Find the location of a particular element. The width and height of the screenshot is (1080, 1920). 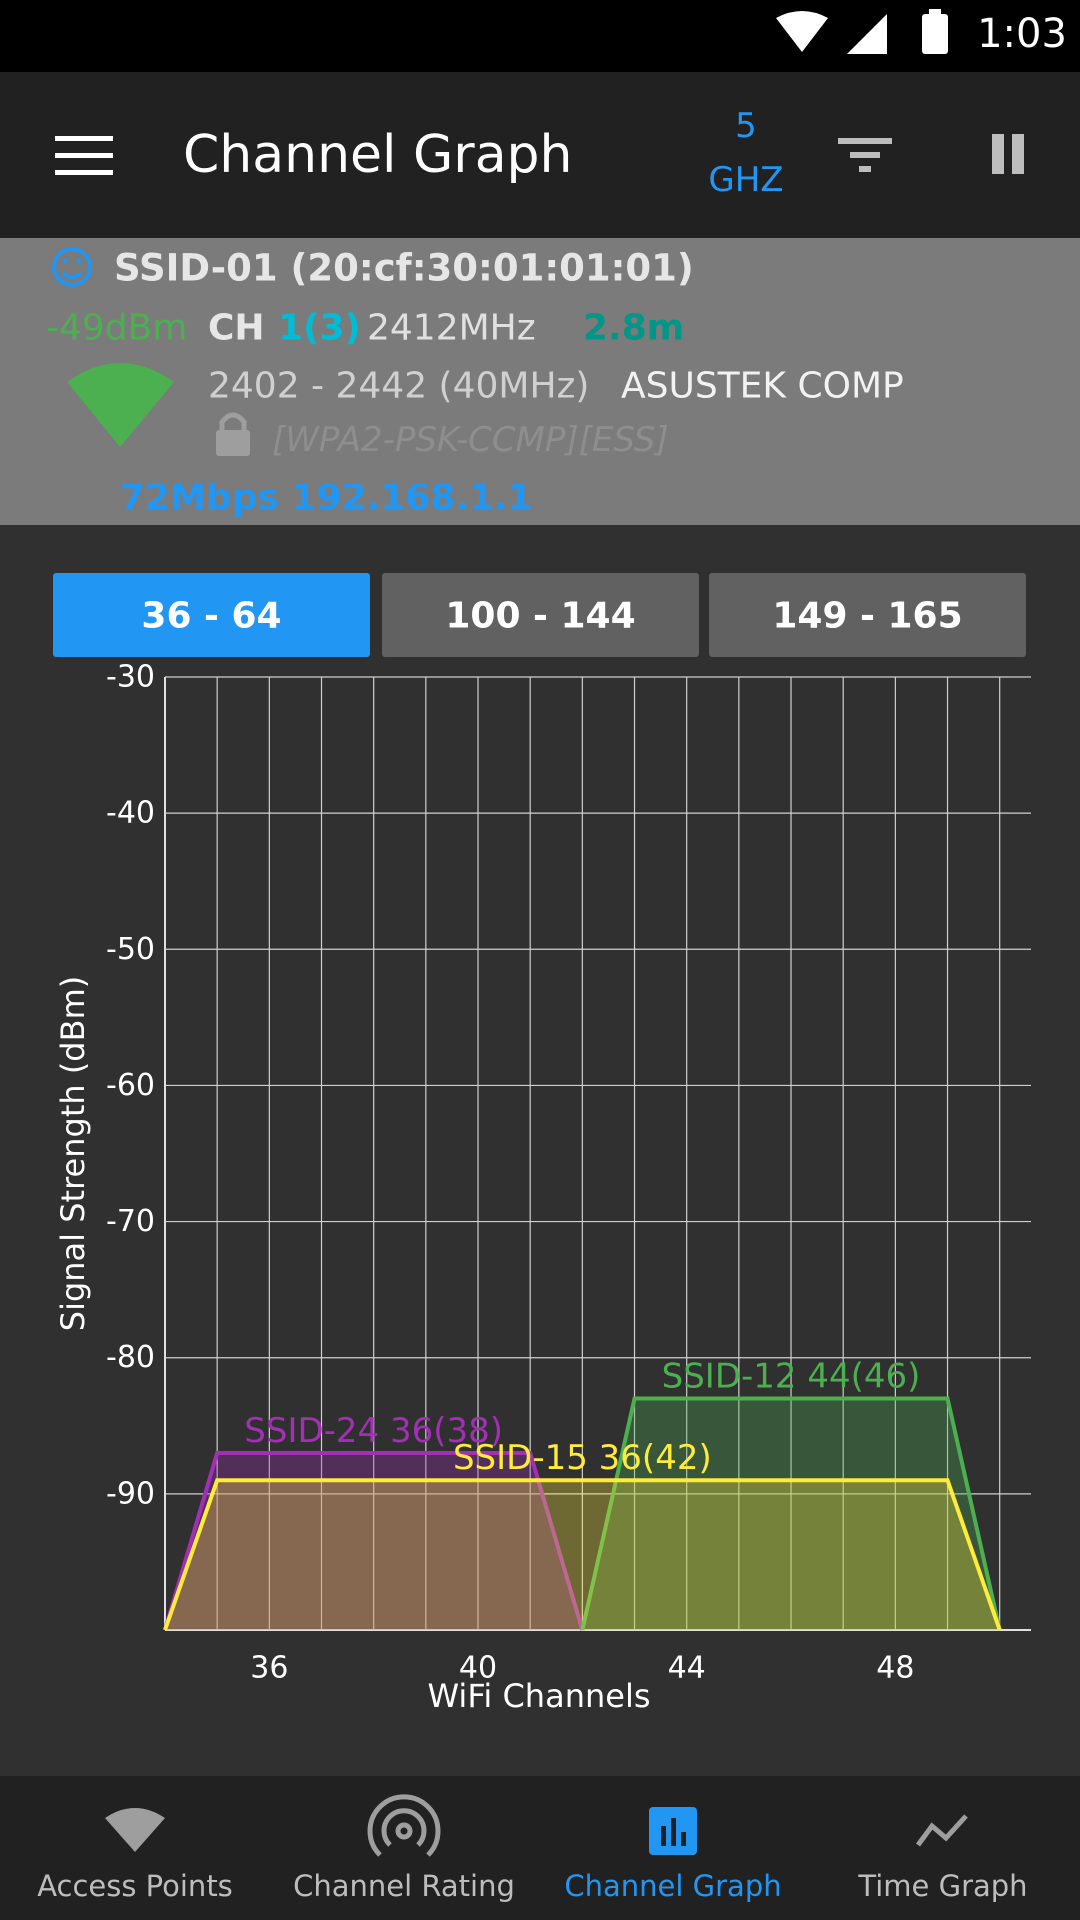

nav-label: Channel Graph is located at coordinates (672, 1886).